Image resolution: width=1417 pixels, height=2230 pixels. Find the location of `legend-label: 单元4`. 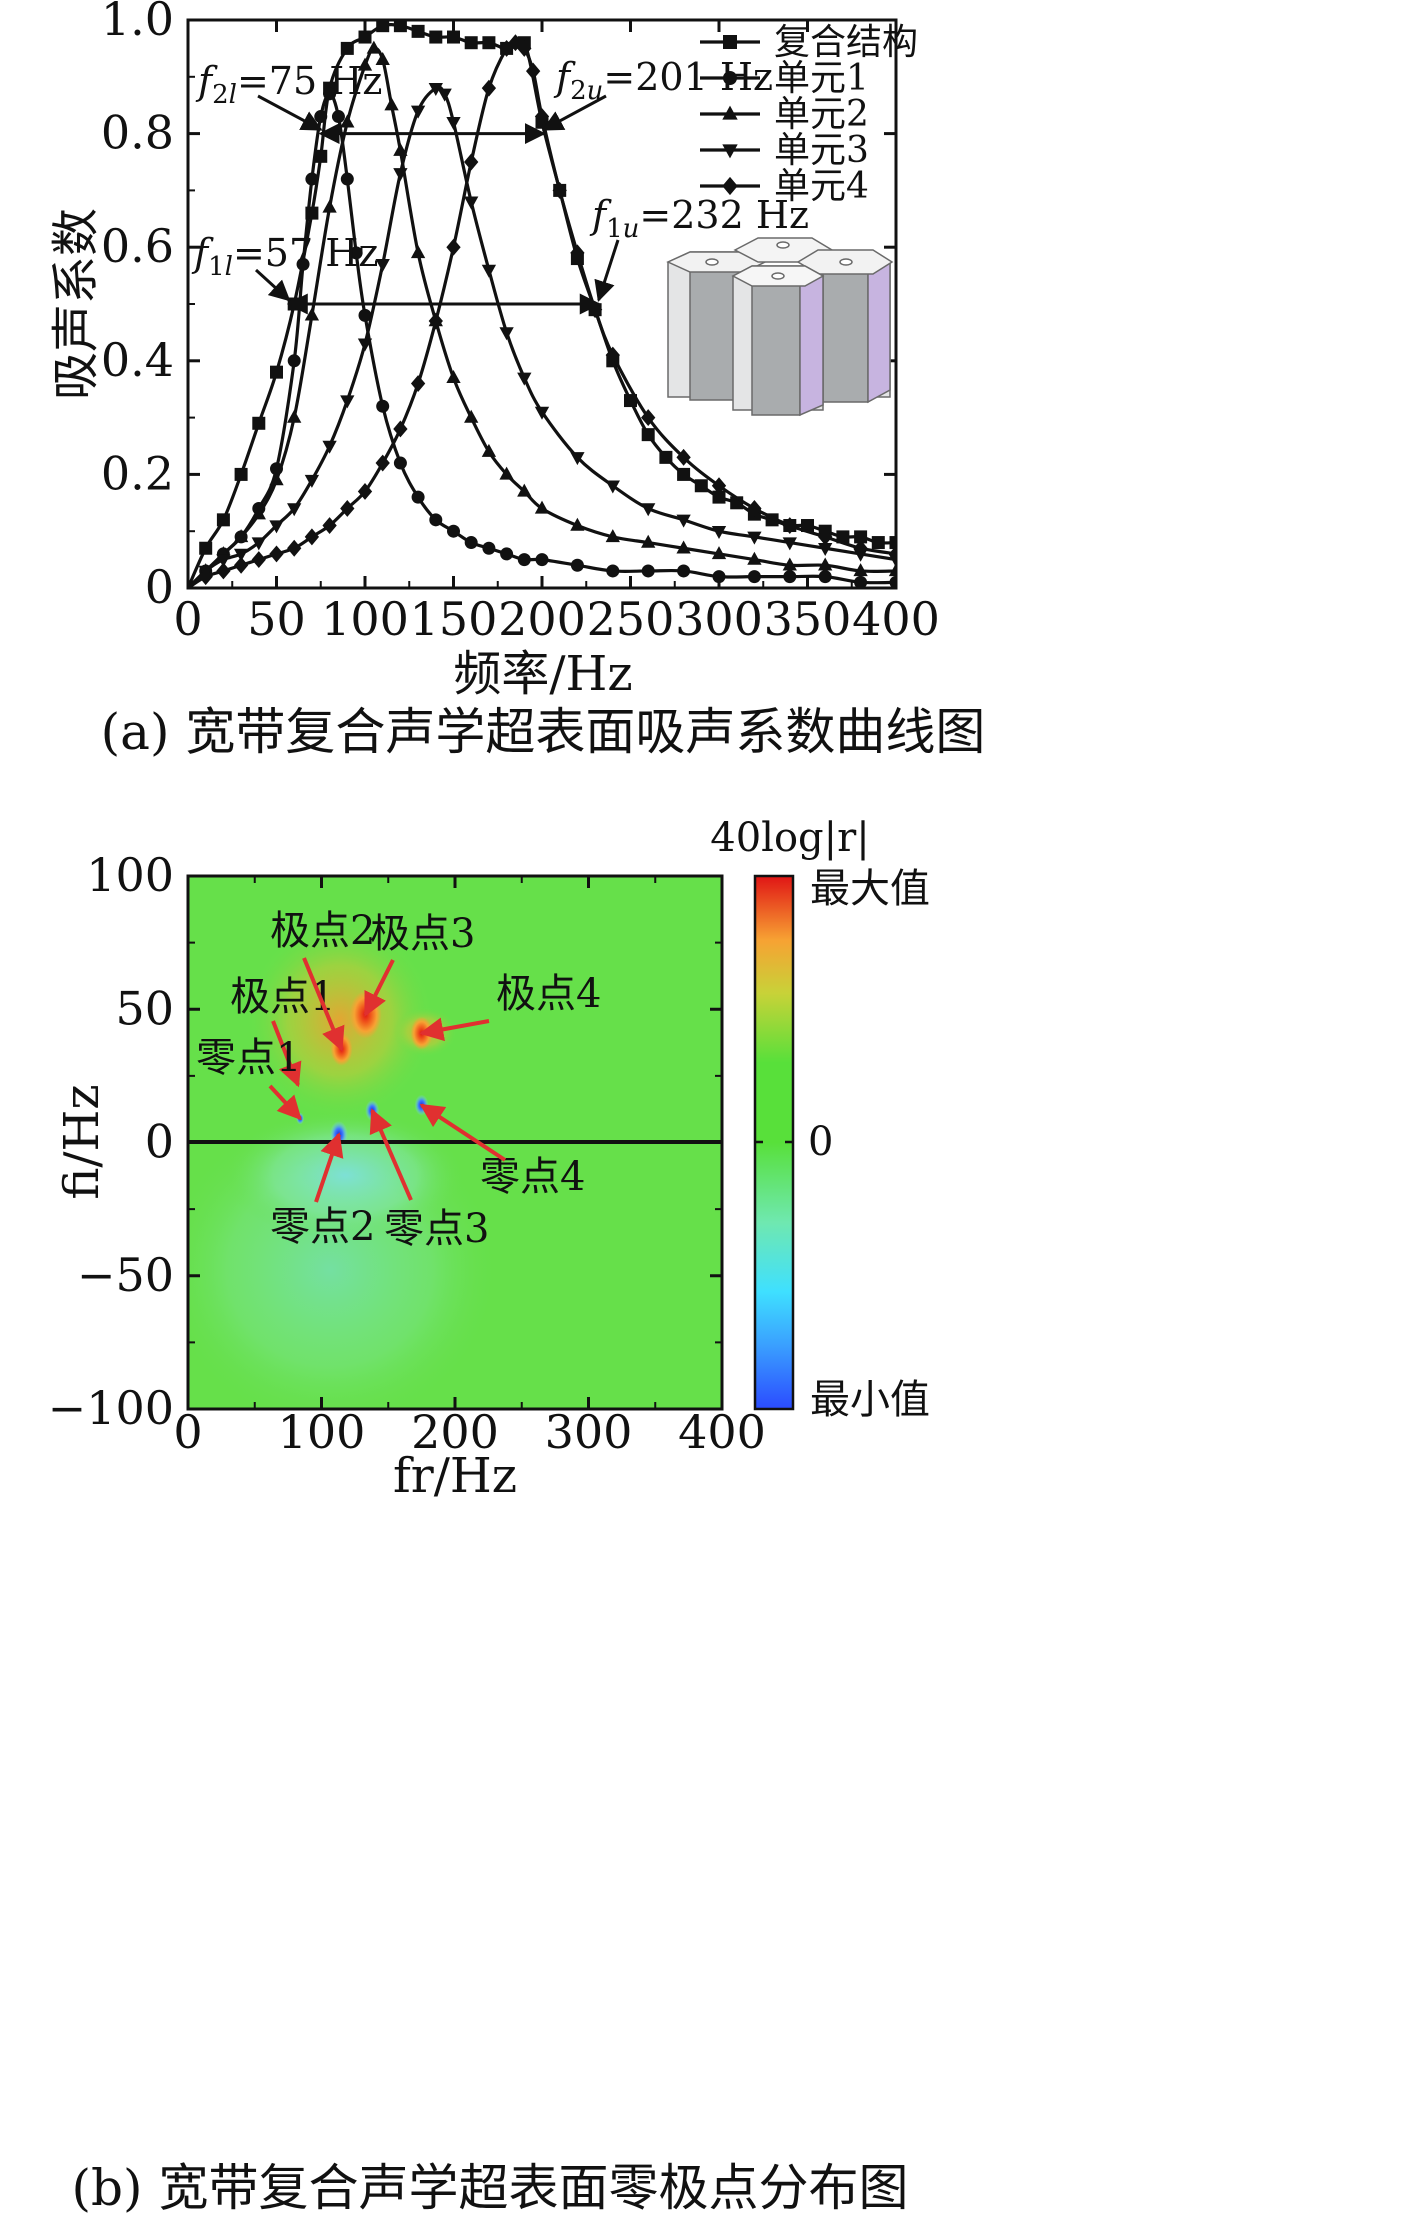

legend-label: 单元4 is located at coordinates (821, 186).